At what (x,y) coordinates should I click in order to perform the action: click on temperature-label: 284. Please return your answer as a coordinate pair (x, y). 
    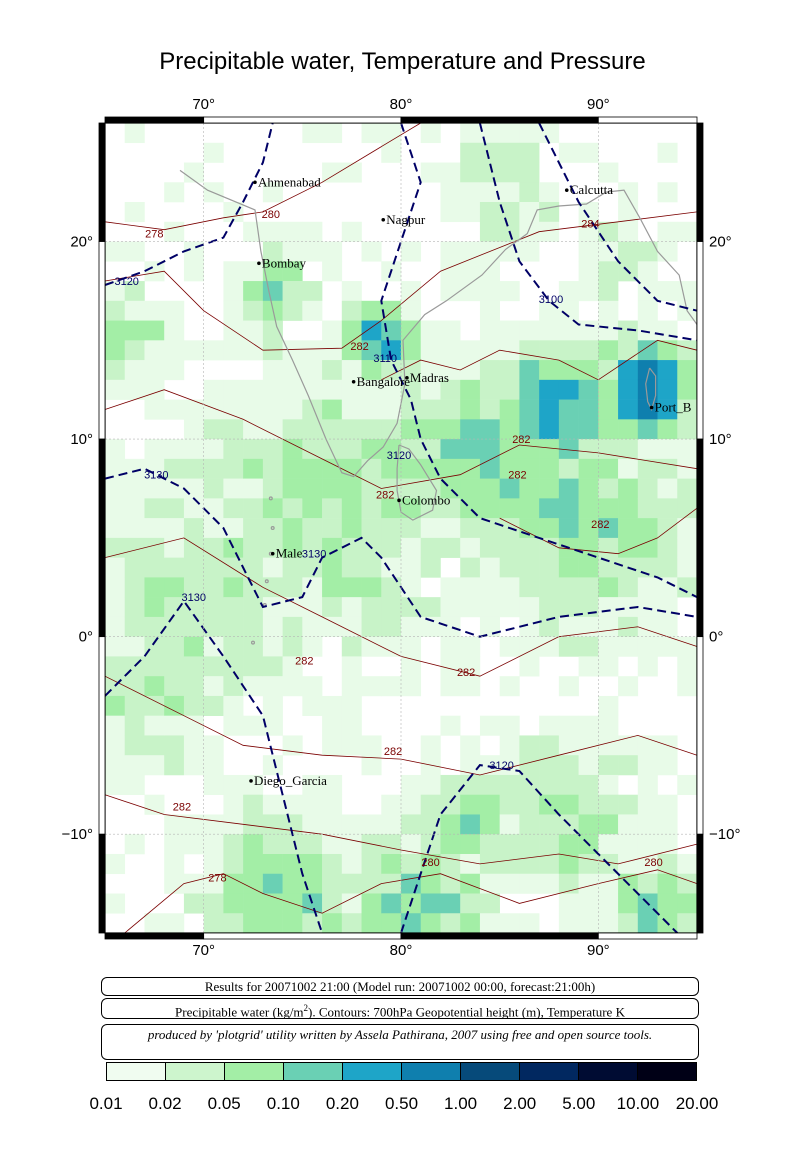
    Looking at the image, I should click on (590, 225).